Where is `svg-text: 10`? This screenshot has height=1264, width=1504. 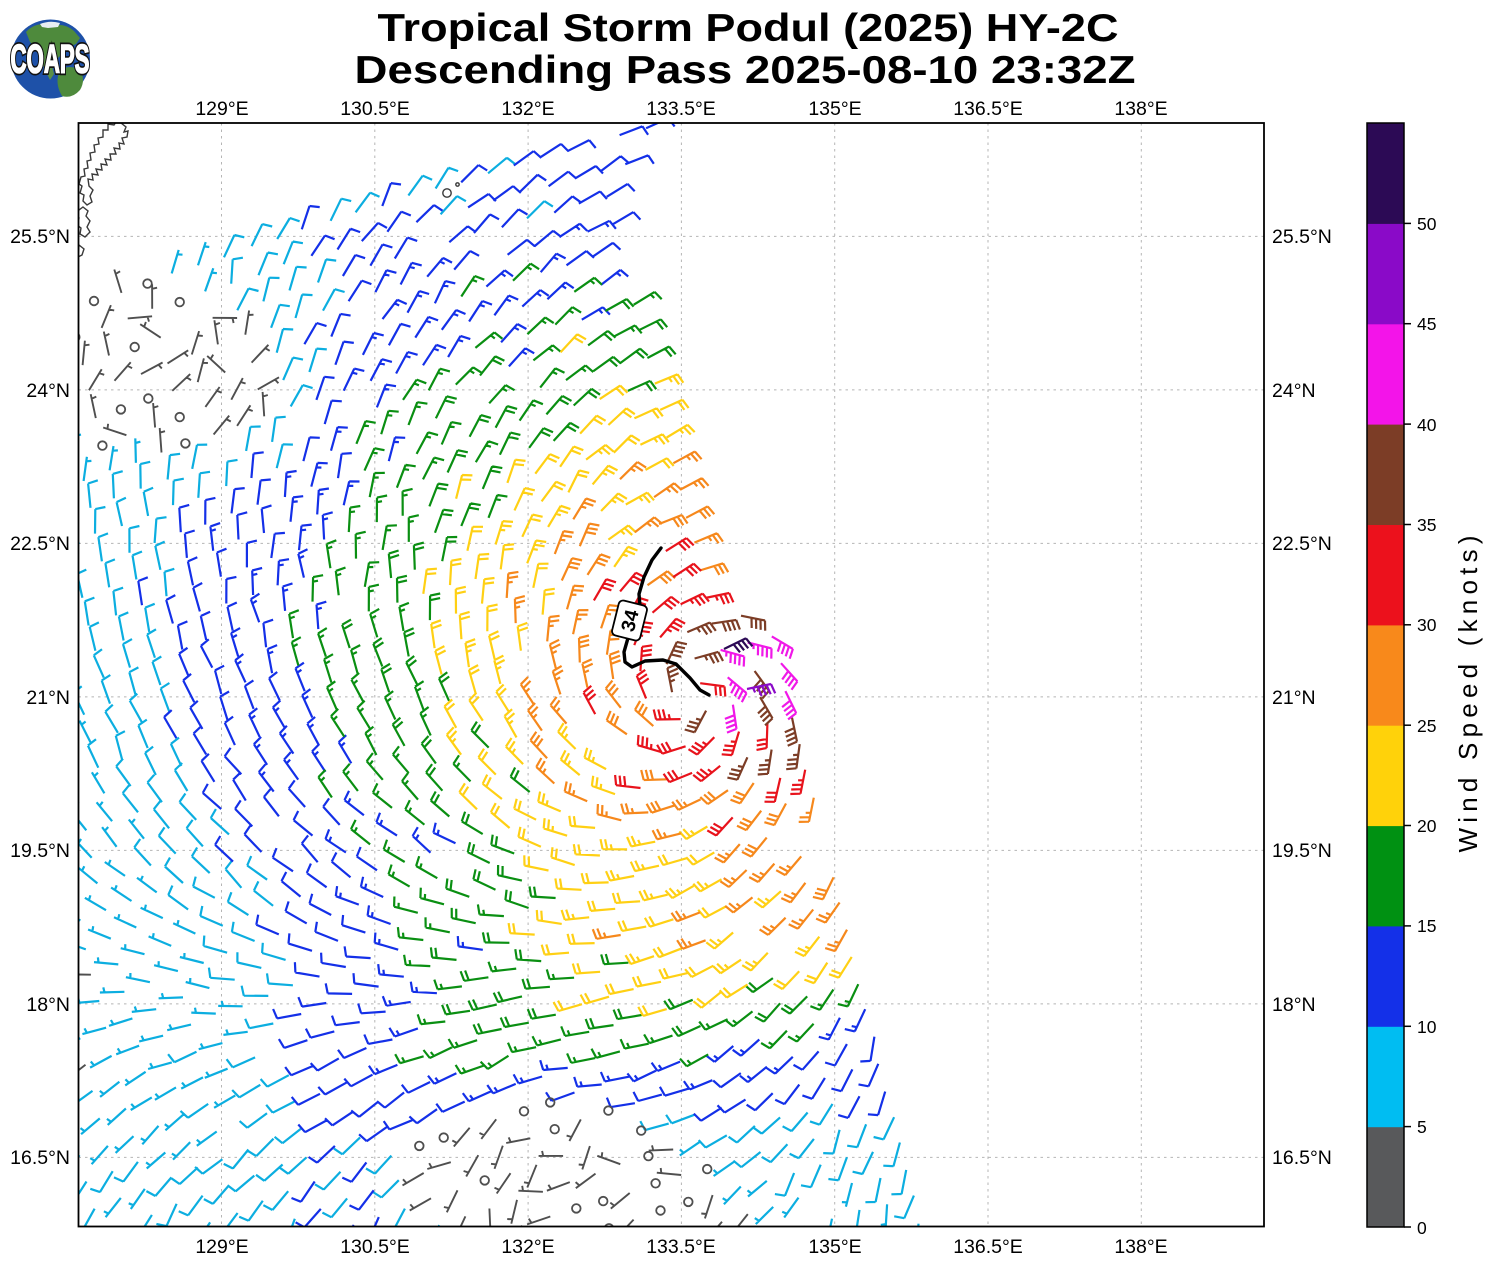 svg-text: 10 is located at coordinates (1427, 1027).